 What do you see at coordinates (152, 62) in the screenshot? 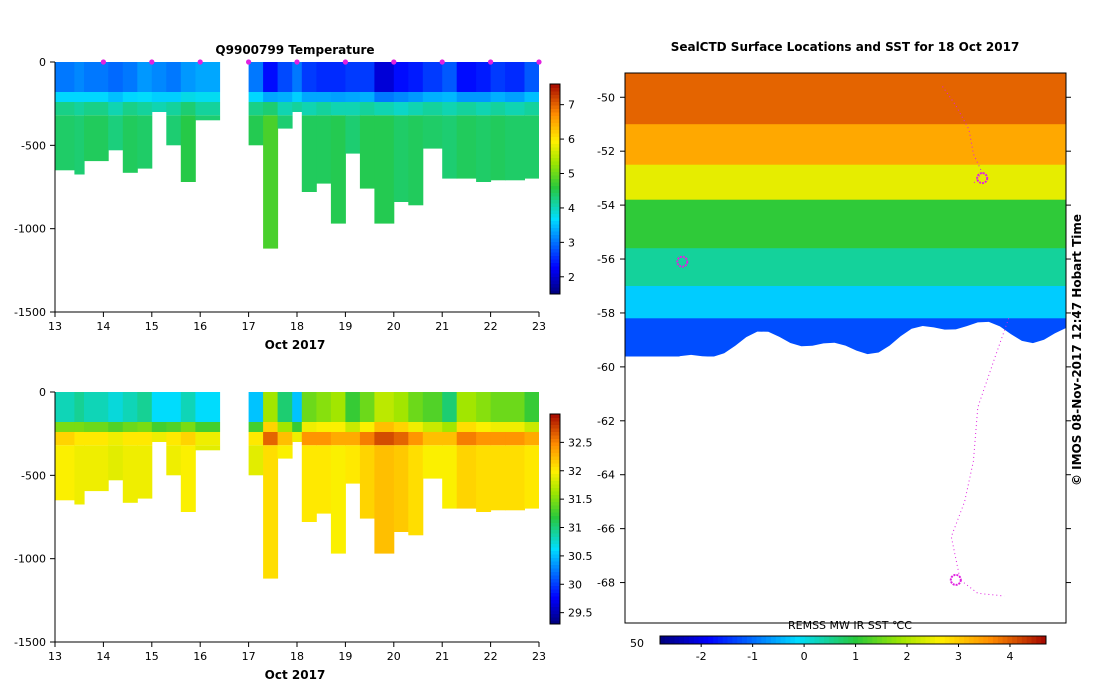
I see `profile-marker` at bounding box center [152, 62].